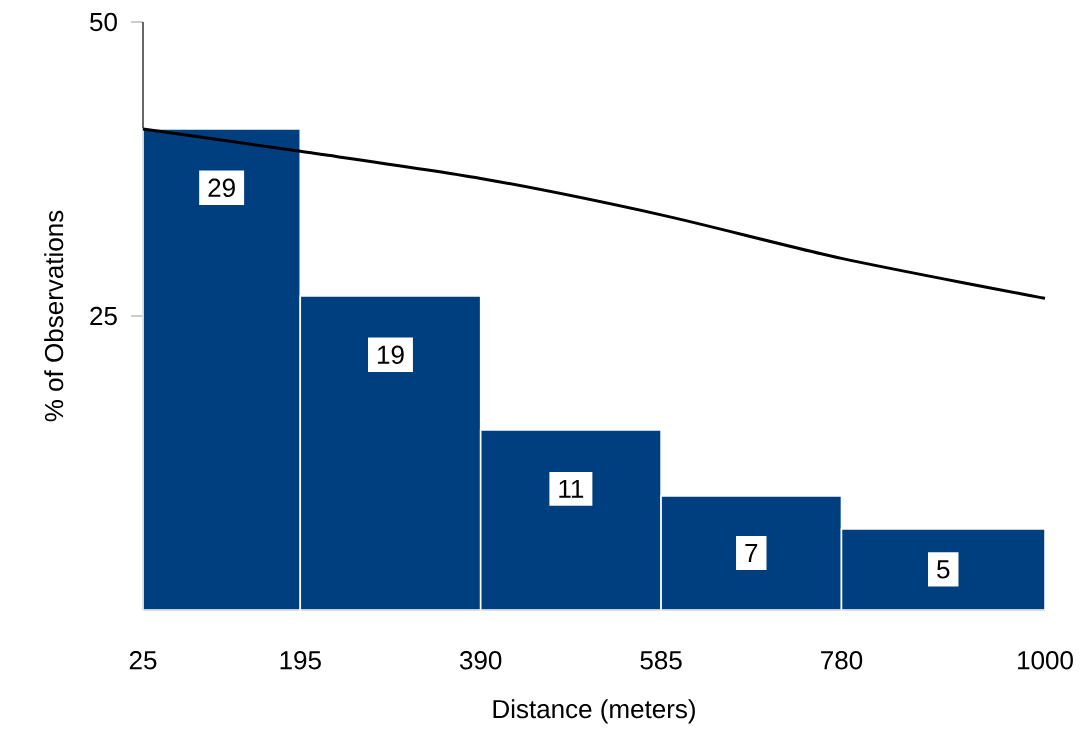 Image resolution: width=1087 pixels, height=742 pixels. I want to click on x-tick-label: 390, so click(480, 660).